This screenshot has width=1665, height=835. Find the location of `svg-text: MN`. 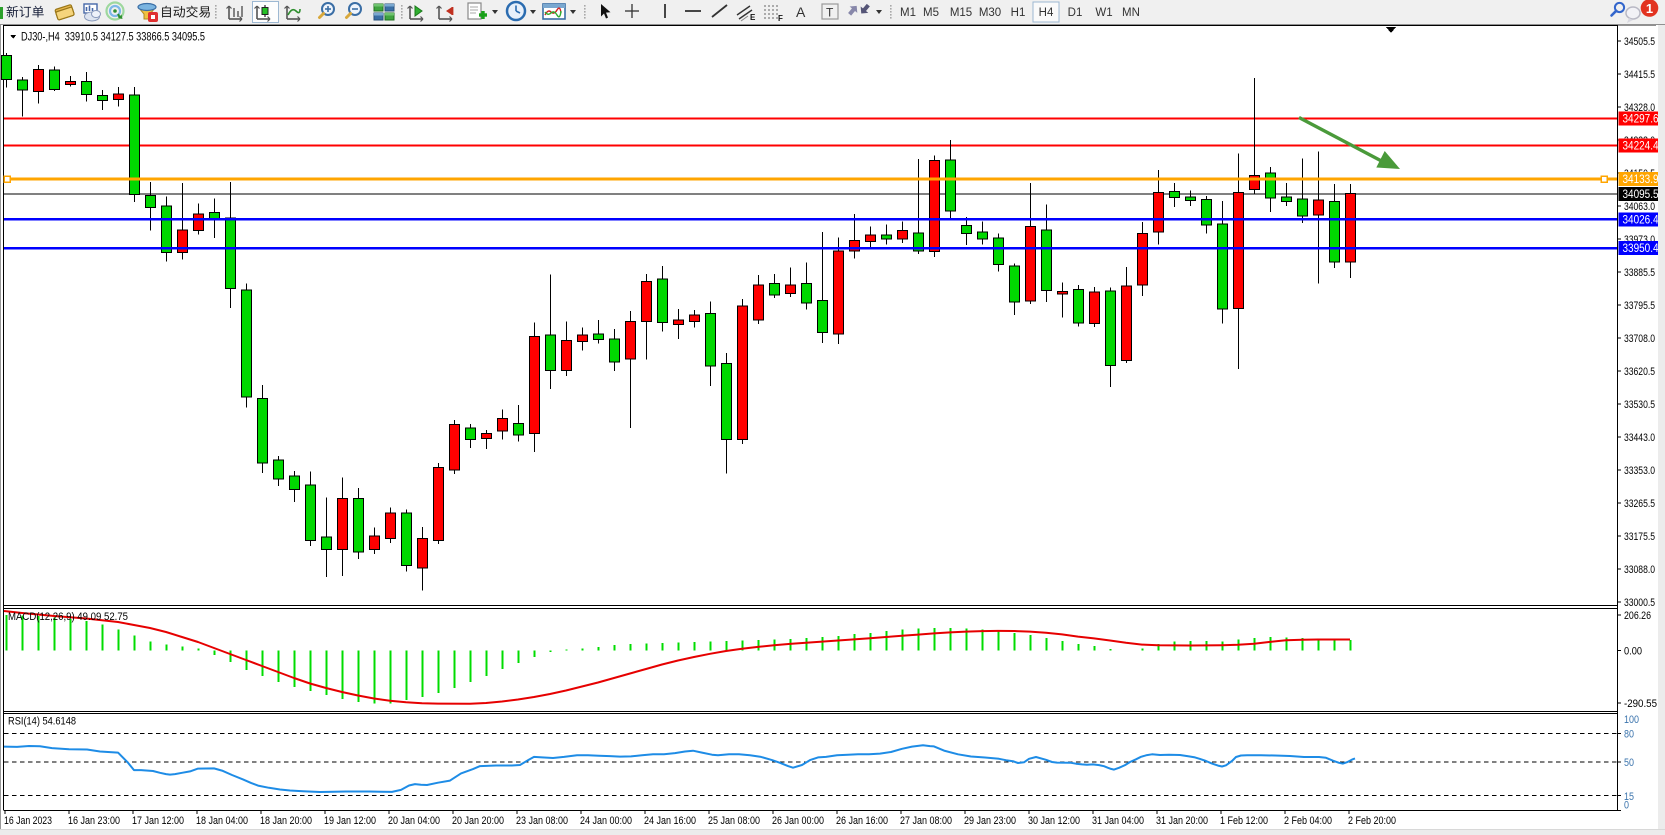

svg-text: MN is located at coordinates (1131, 13).